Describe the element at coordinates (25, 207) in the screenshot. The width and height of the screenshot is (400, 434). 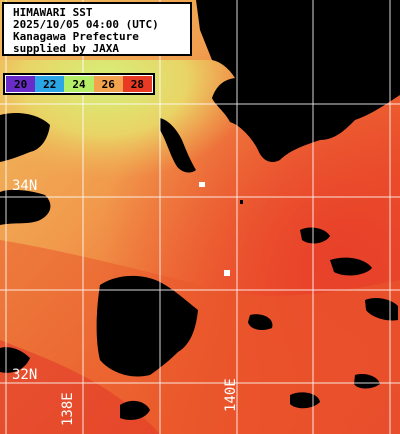
I see `cloud-mask-west` at that location.